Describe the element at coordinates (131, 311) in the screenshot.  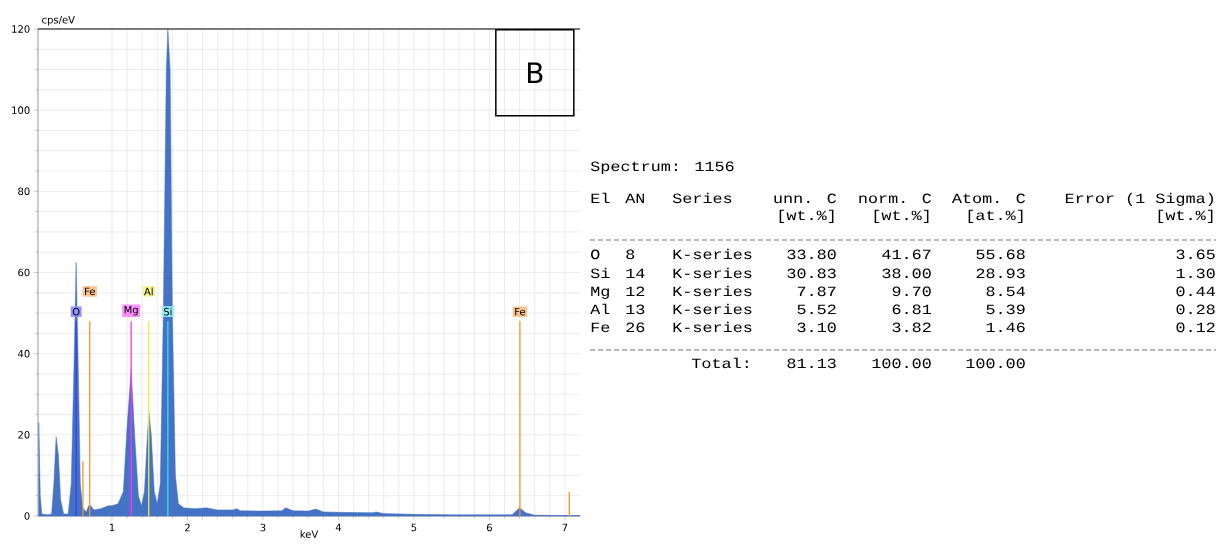
I see `series-label: Mg` at that location.